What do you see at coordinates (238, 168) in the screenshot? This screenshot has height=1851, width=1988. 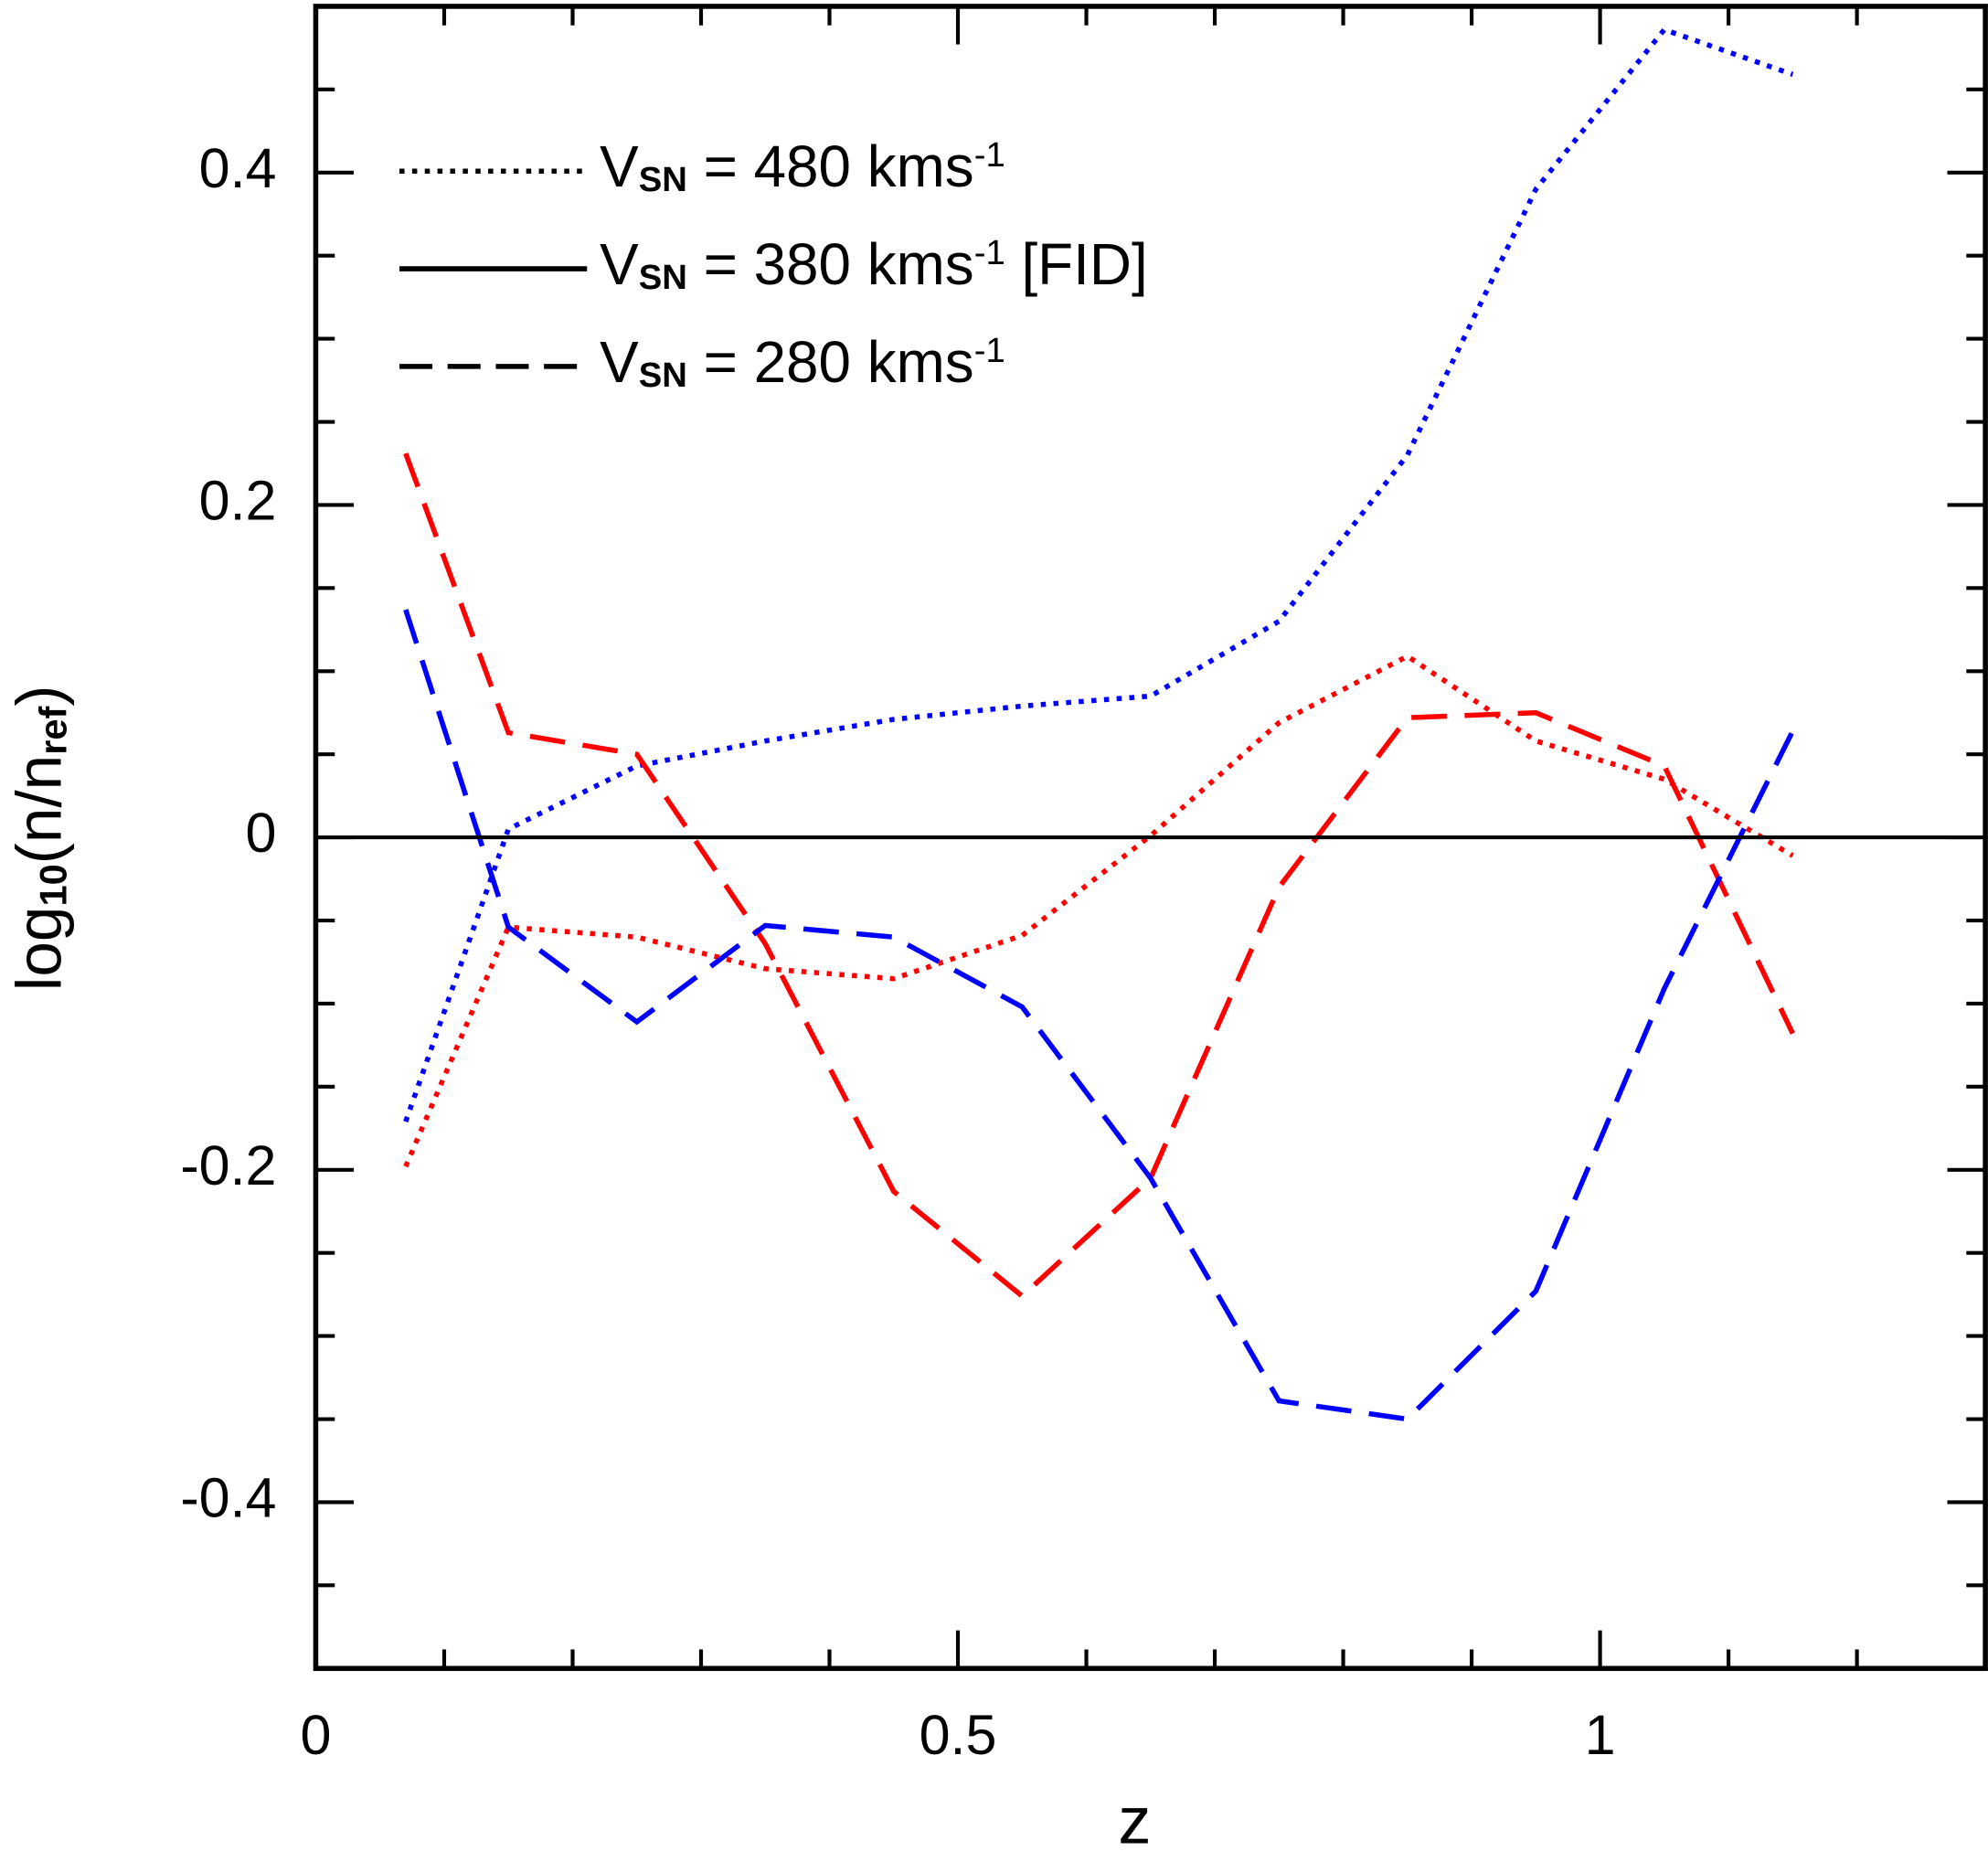 I see `y-tick-label: 0.4` at bounding box center [238, 168].